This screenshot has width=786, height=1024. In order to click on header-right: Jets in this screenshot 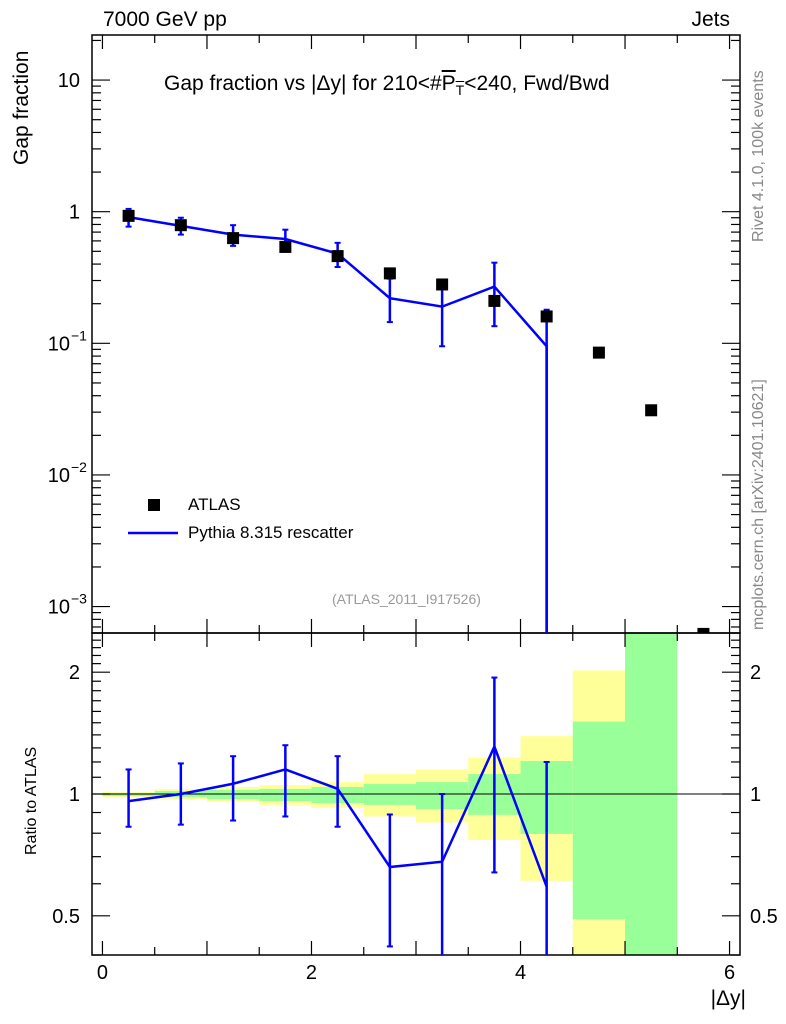, I will do `click(710, 19)`.